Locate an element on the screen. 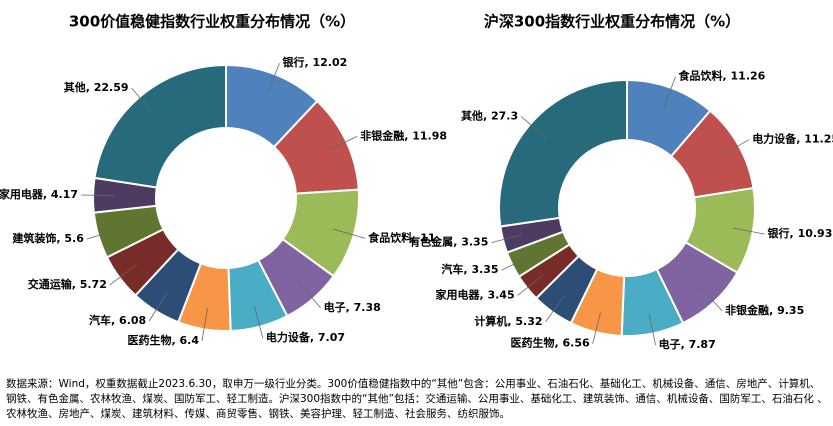 This screenshot has height=426, width=833. data-label: 有色金属, 3.35 is located at coordinates (448, 242).